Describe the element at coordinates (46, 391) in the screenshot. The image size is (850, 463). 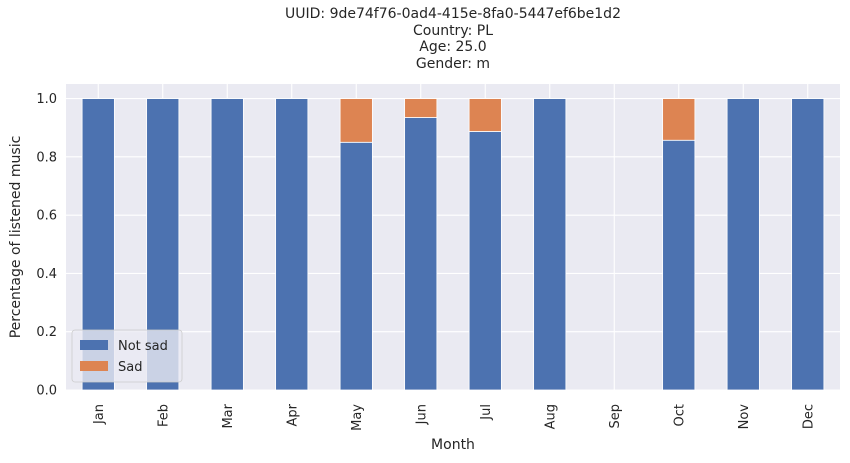
I see `y-tick-label: 0.0` at that location.